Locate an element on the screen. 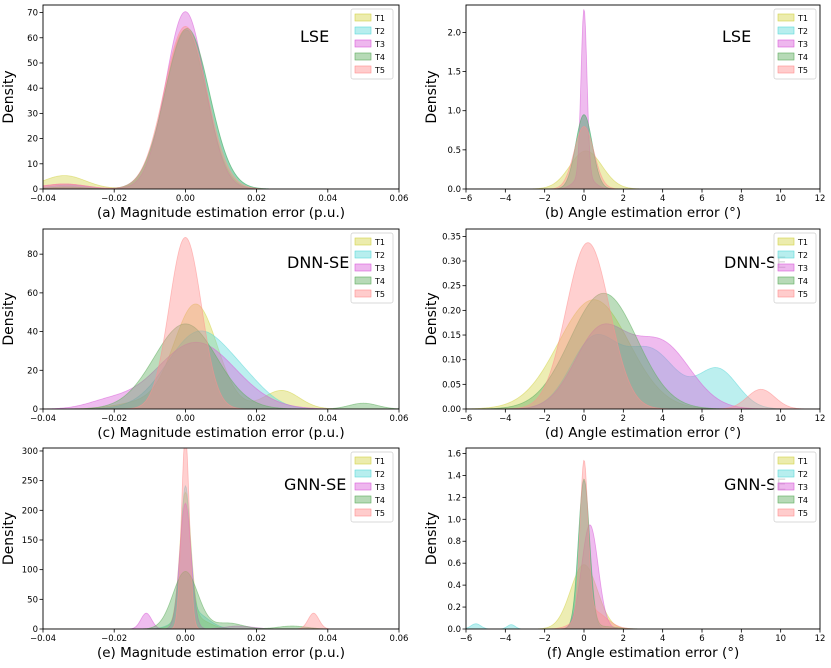 This screenshot has width=831, height=668. y-tick-label: 0.8 is located at coordinates (454, 542).